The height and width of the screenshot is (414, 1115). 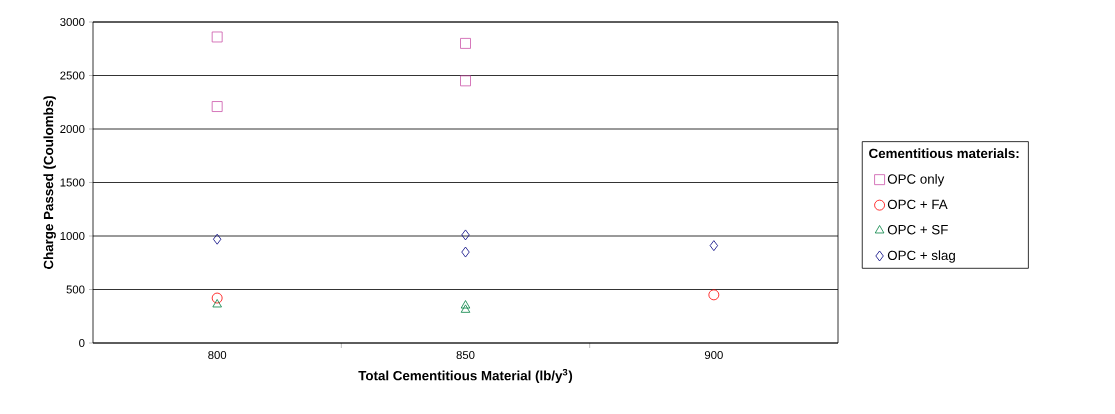 I want to click on y-tick-label: 2500, so click(x=72, y=75).